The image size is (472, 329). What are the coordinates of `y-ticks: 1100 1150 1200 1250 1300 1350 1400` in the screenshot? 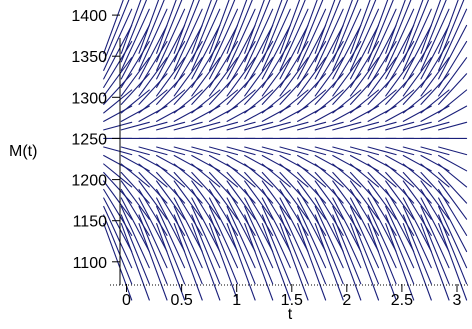 It's located at (95, 140).